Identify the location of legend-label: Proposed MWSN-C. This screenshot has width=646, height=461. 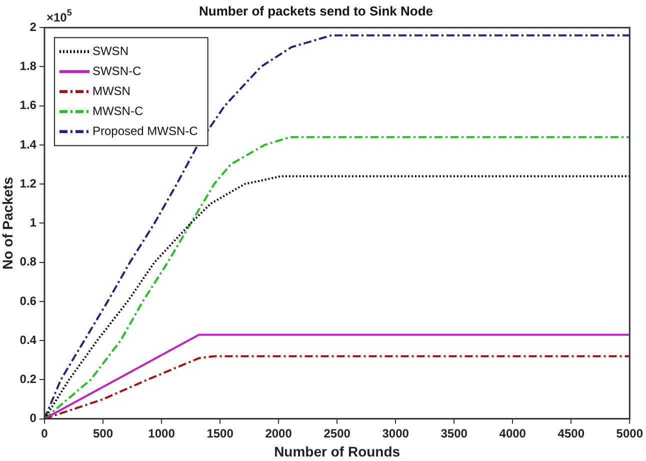
(145, 131).